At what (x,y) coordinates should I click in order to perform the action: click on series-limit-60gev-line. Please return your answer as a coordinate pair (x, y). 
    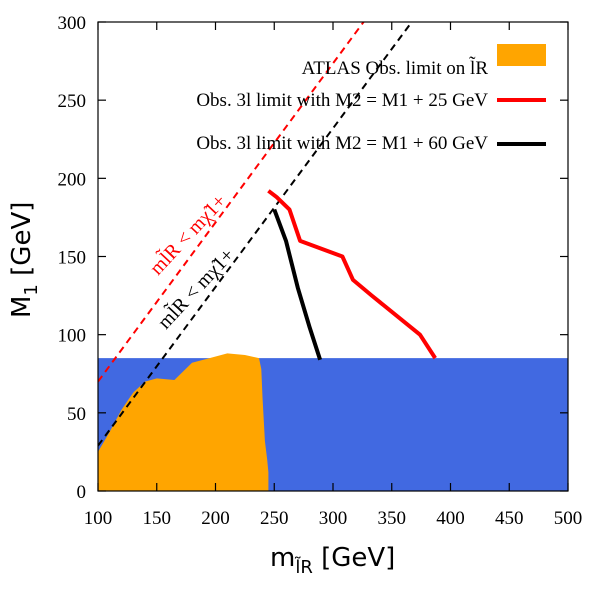
    Looking at the image, I should click on (297, 284).